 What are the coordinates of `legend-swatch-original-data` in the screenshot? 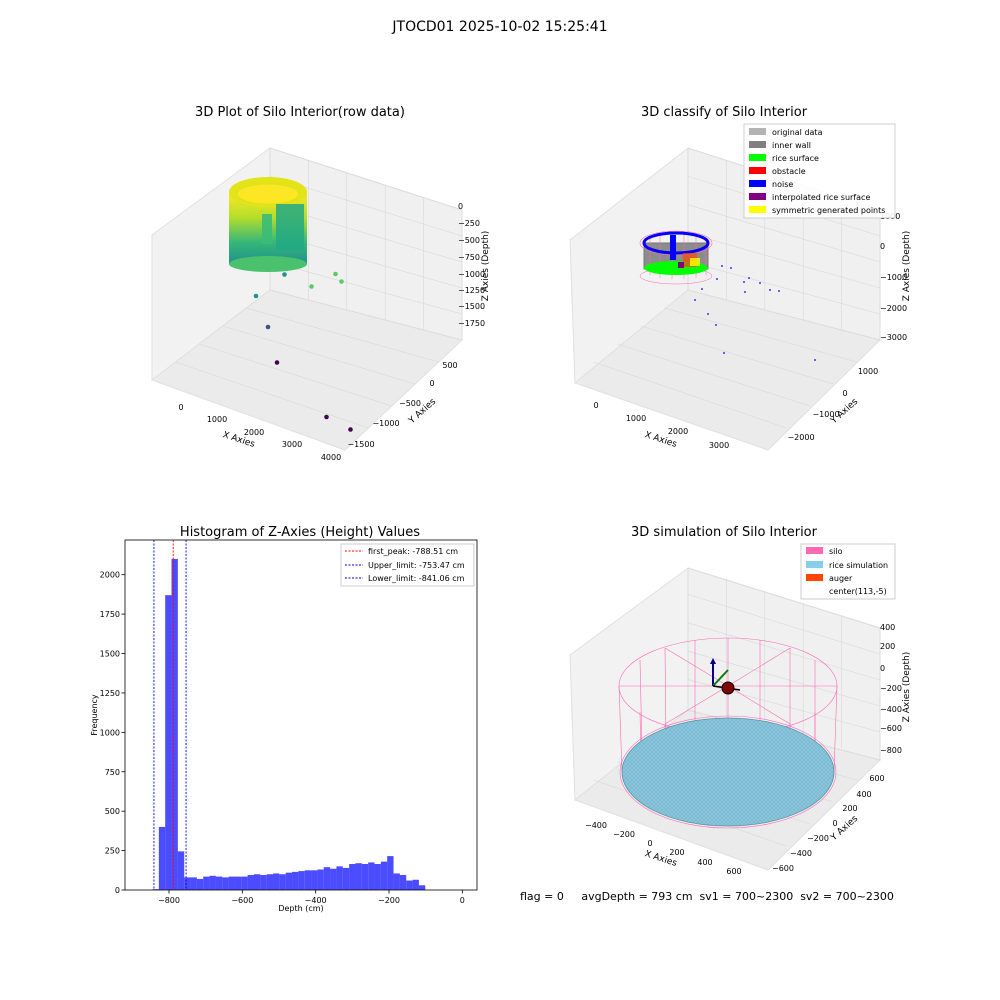 It's located at (757, 131).